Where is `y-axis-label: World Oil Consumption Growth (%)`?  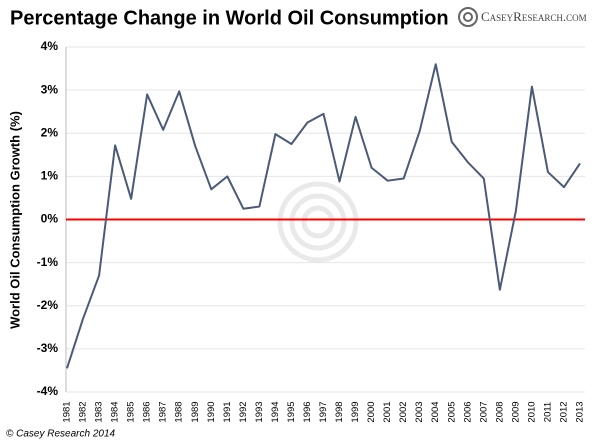
y-axis-label: World Oil Consumption Growth (%) is located at coordinates (14, 220).